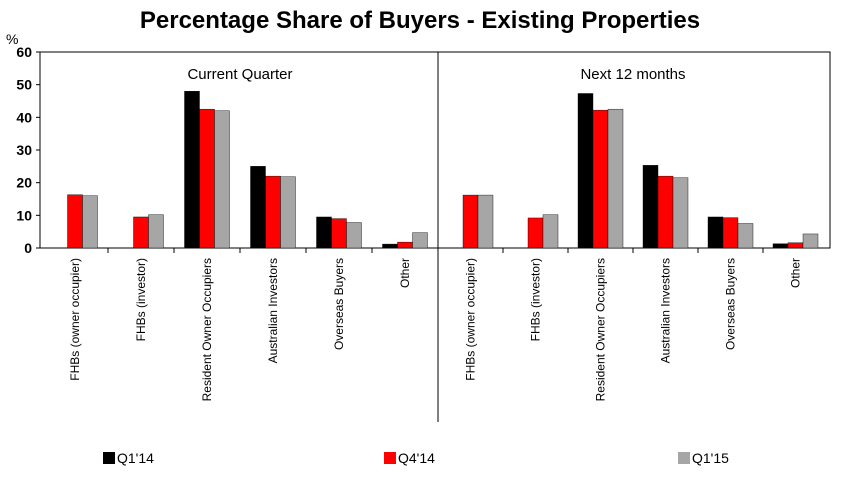 Image resolution: width=841 pixels, height=491 pixels. What do you see at coordinates (710, 458) in the screenshot?
I see `legend-label: Q1'15` at bounding box center [710, 458].